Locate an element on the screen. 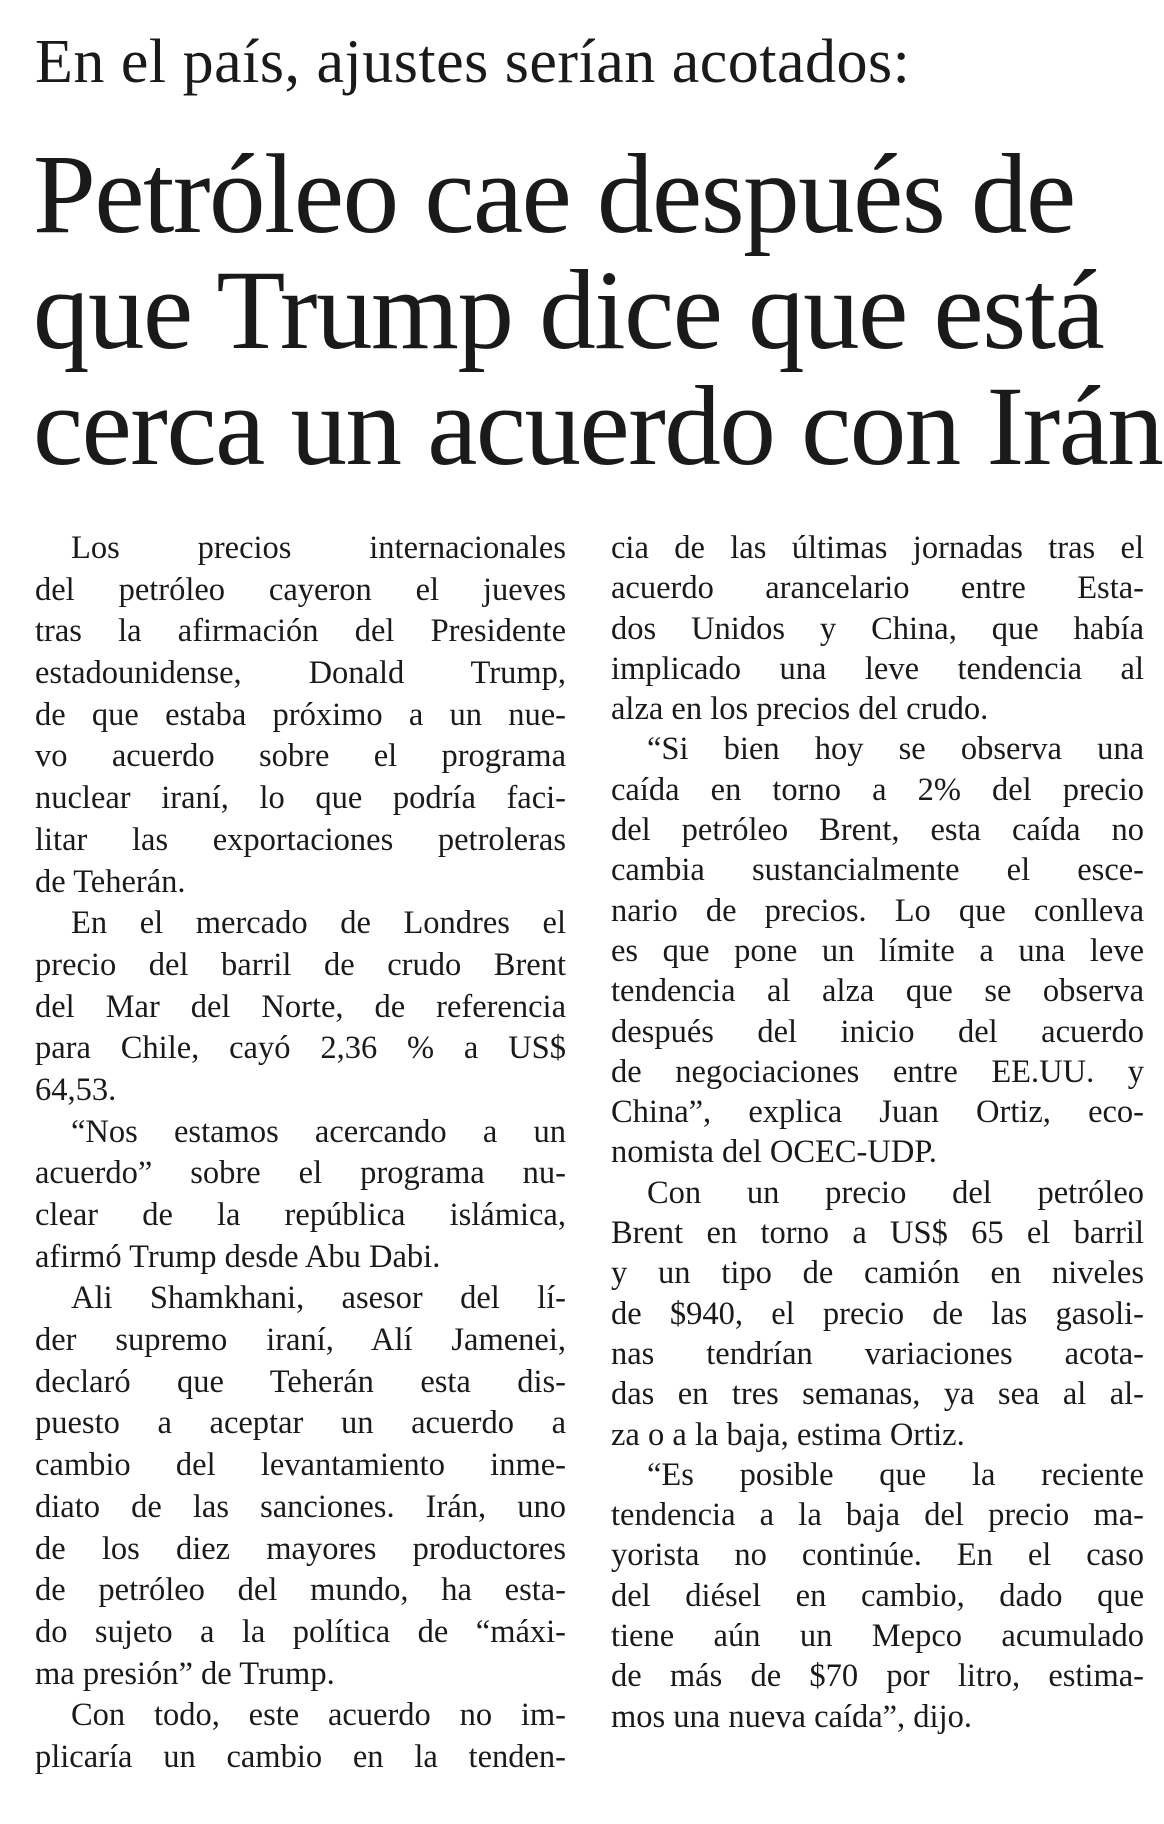 Image resolution: width=1164 pixels, height=1824 pixels. text-line: del petróleo cayeron el jueves is located at coordinates (300, 589).